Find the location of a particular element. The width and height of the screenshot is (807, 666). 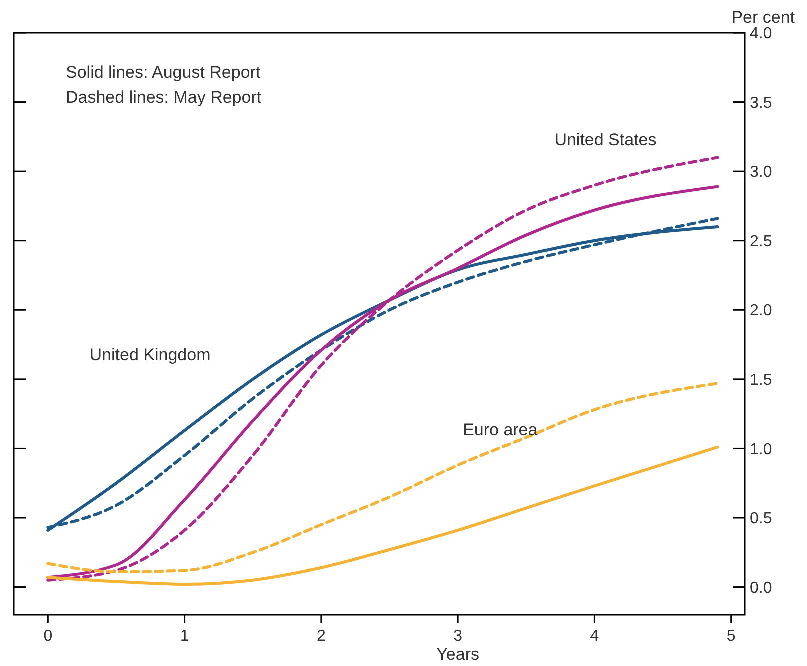

y-tick-label: 4.0 is located at coordinates (761, 34).